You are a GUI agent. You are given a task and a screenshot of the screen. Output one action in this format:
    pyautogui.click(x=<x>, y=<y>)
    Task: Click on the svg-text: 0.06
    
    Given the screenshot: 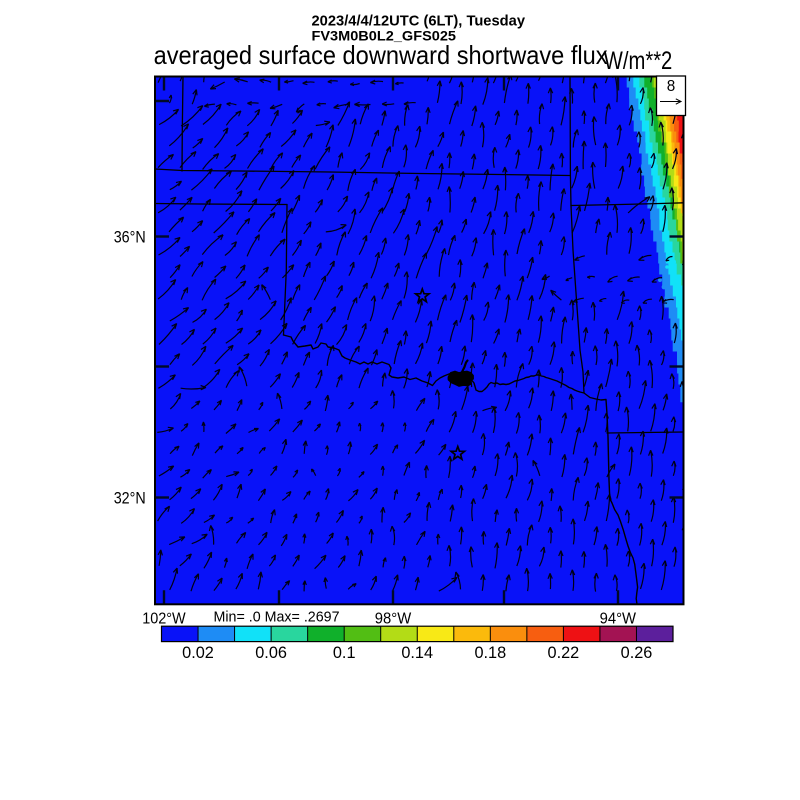 What is the action you would take?
    pyautogui.click(x=271, y=653)
    